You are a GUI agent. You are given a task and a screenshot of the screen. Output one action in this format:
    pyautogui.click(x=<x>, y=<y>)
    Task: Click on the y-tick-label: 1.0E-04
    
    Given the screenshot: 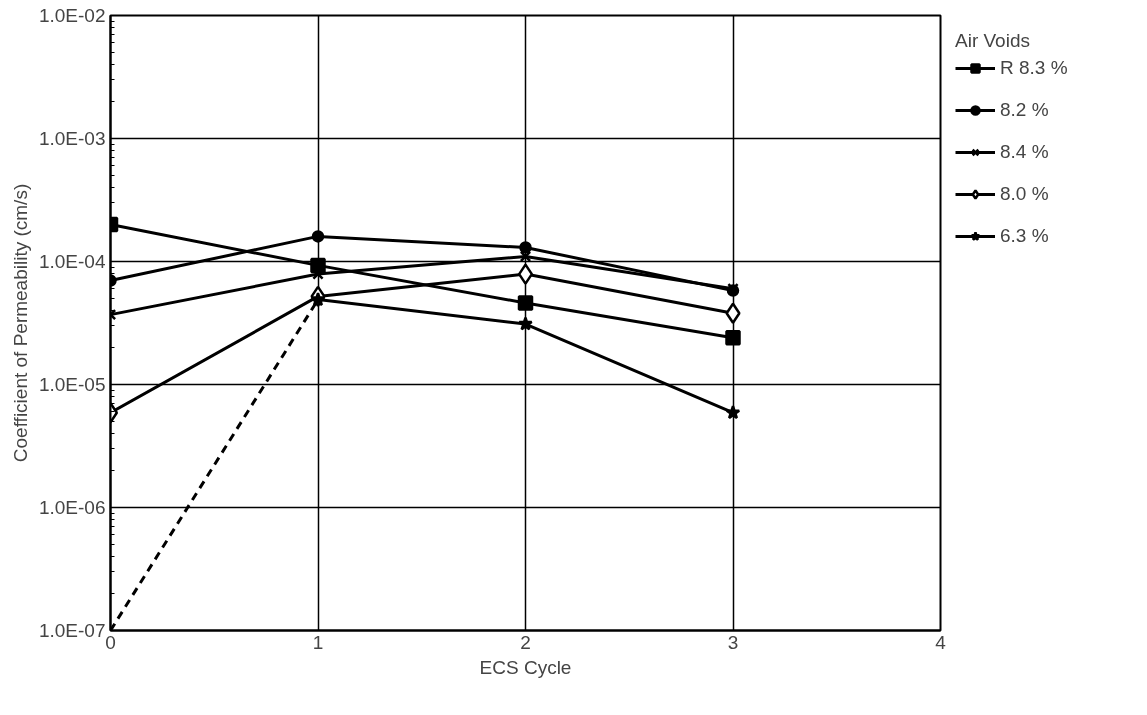 What is the action you would take?
    pyautogui.click(x=72, y=261)
    